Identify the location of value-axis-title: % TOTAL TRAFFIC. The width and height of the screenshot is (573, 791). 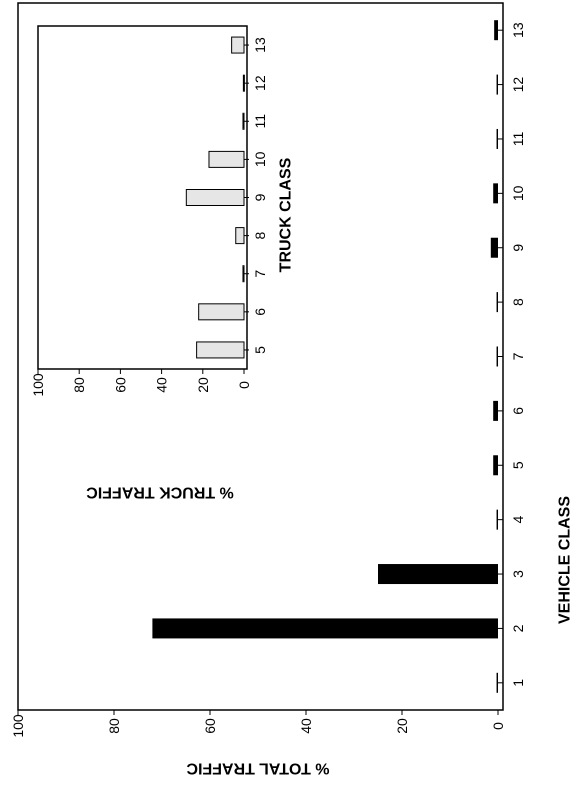
(258, 768).